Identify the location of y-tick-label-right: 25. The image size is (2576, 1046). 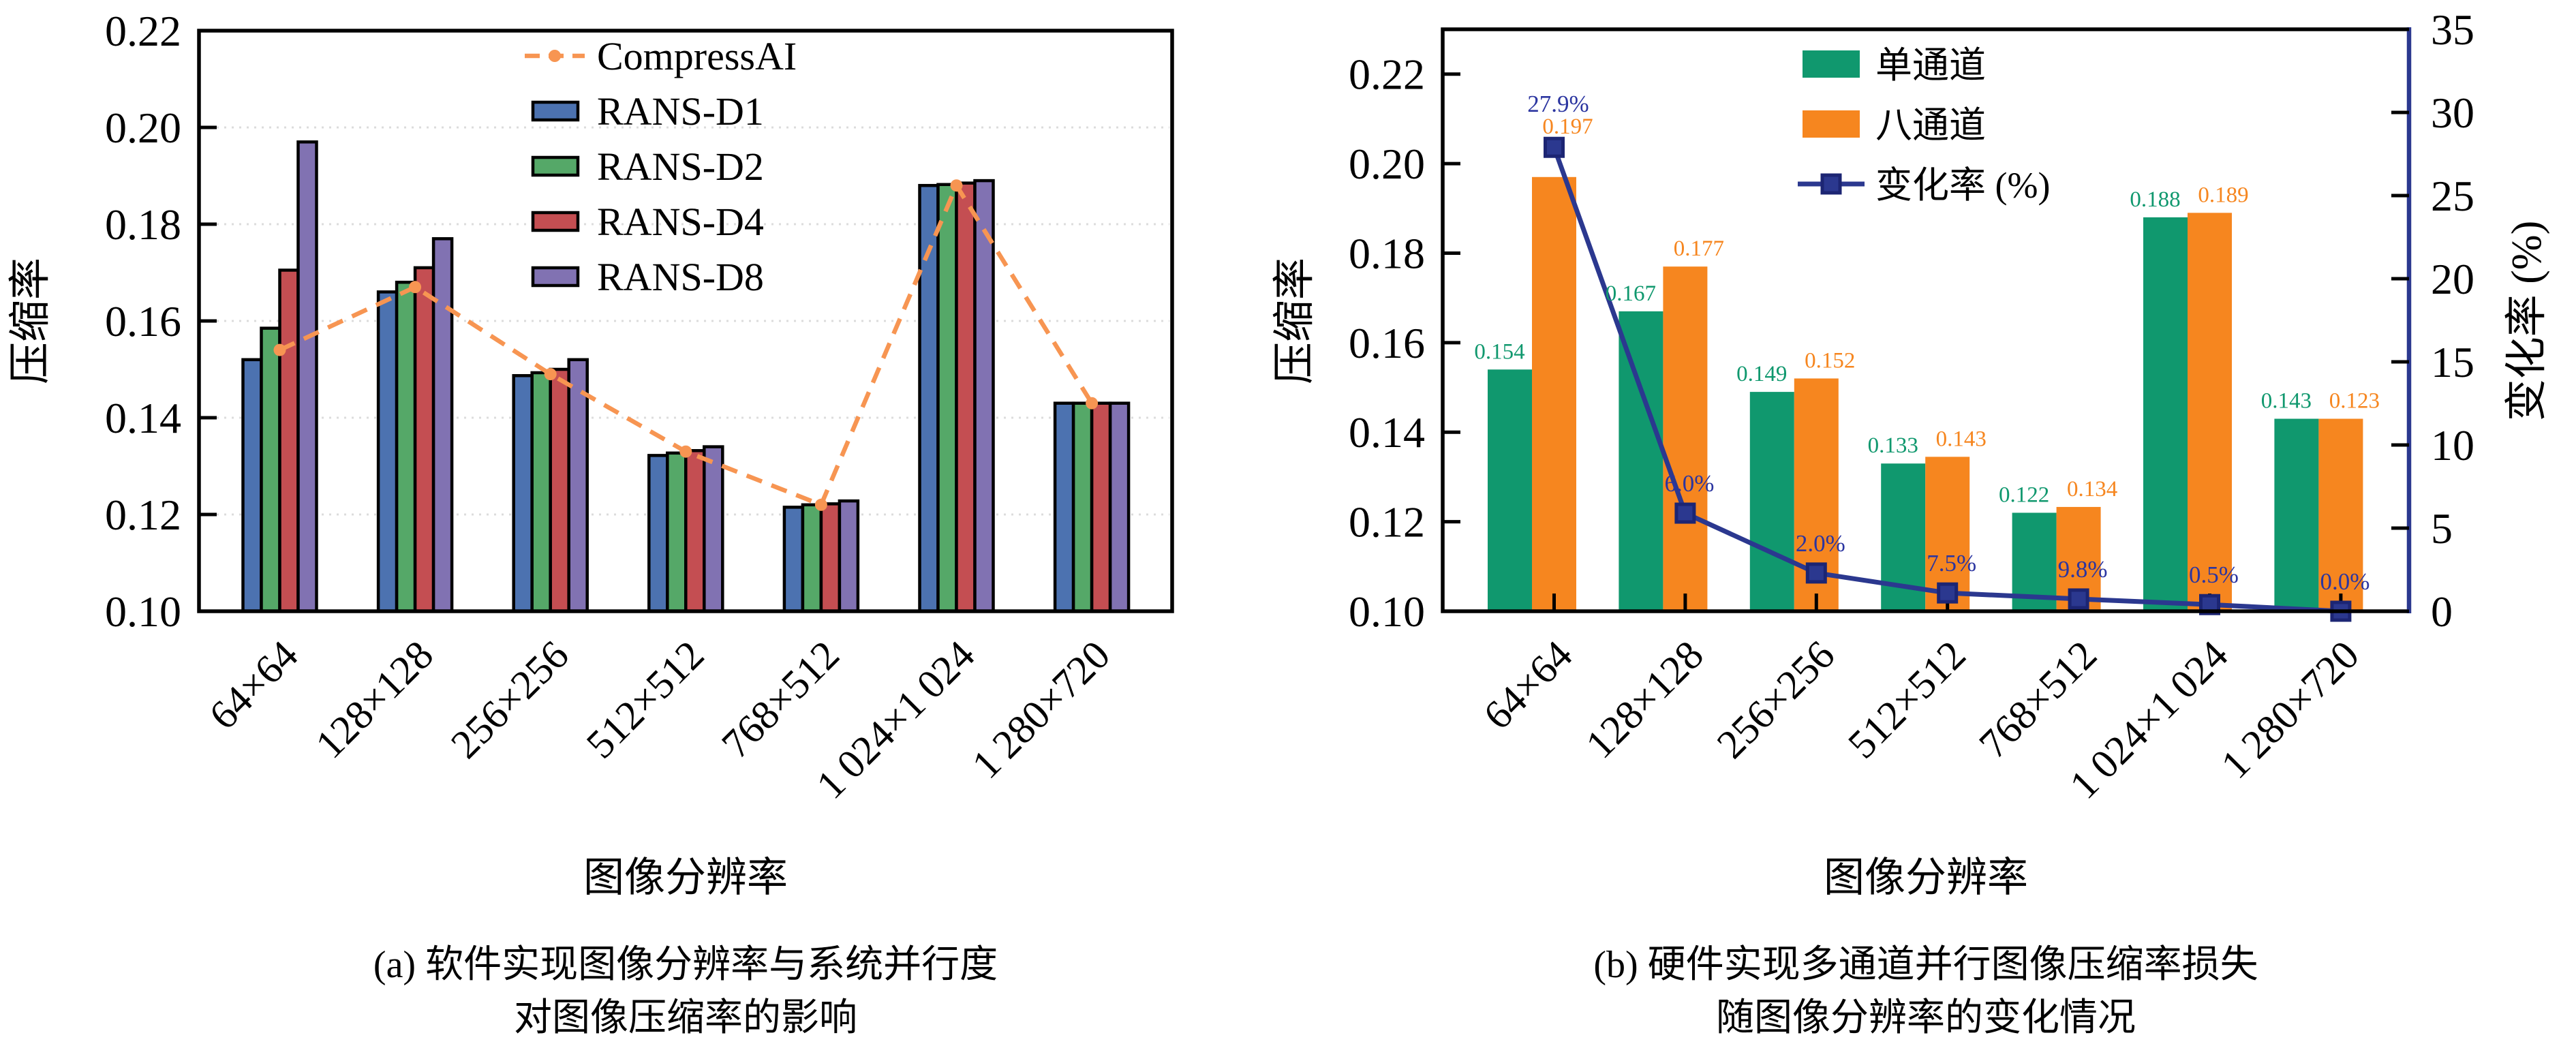
(2452, 196).